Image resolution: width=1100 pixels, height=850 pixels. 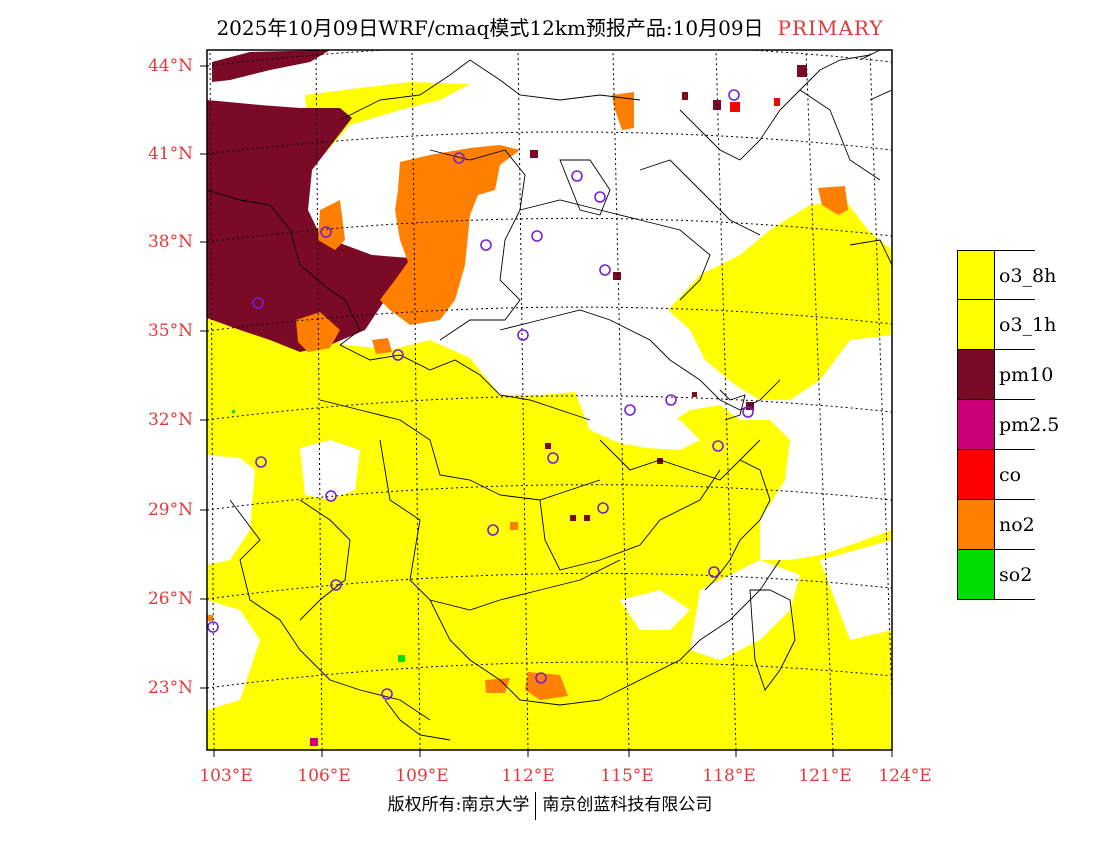 I want to click on legend-label-pm10: pm10, so click(x=1024, y=375).